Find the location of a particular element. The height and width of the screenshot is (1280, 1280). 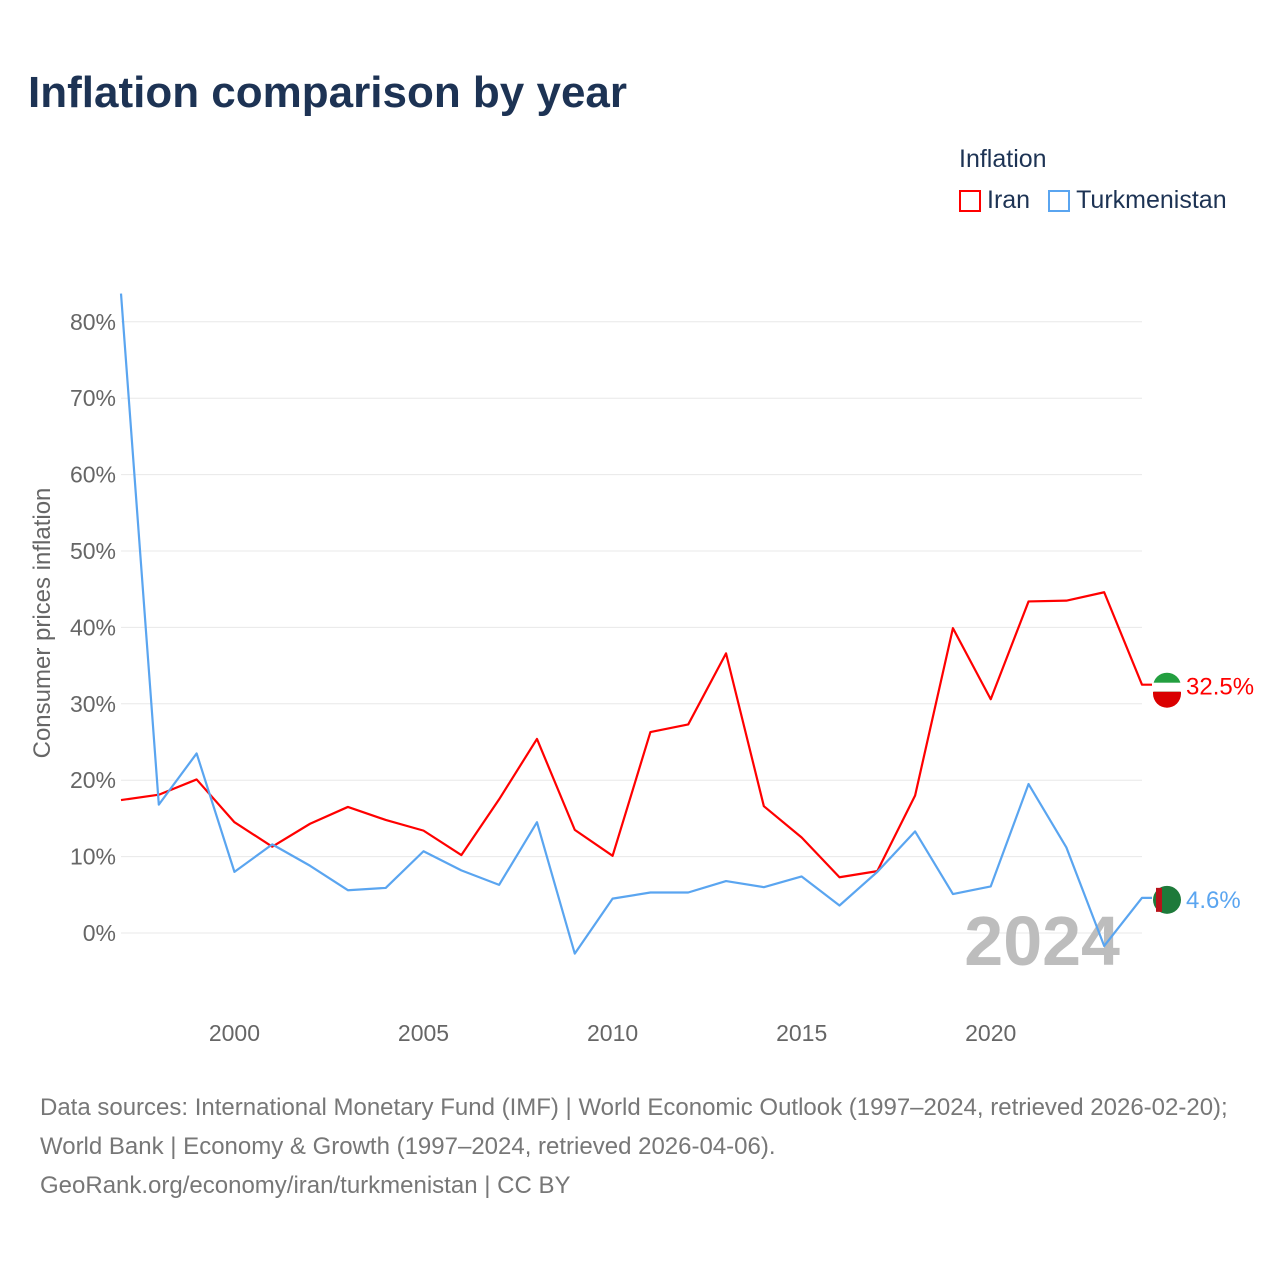

legend-item-turkmenistan: Turkmenistan is located at coordinates (1137, 200).